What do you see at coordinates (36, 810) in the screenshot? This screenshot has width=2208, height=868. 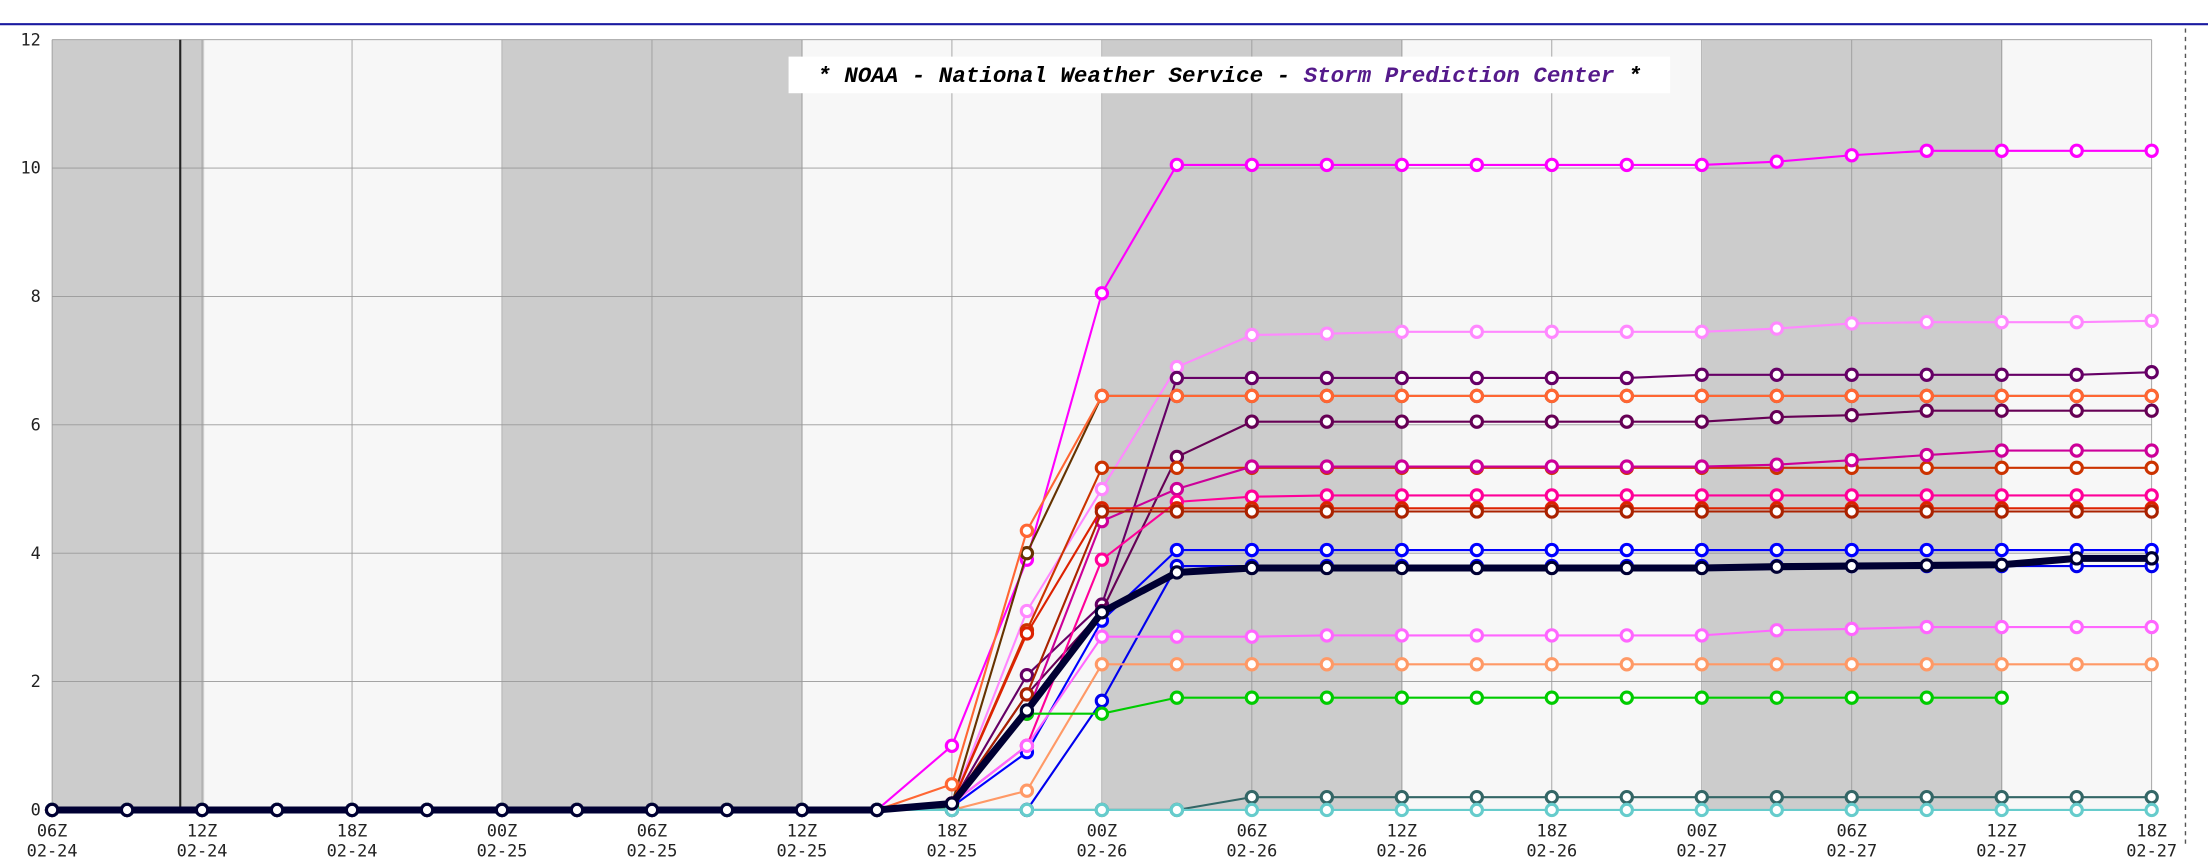 I see `y-tick-label: 0` at bounding box center [36, 810].